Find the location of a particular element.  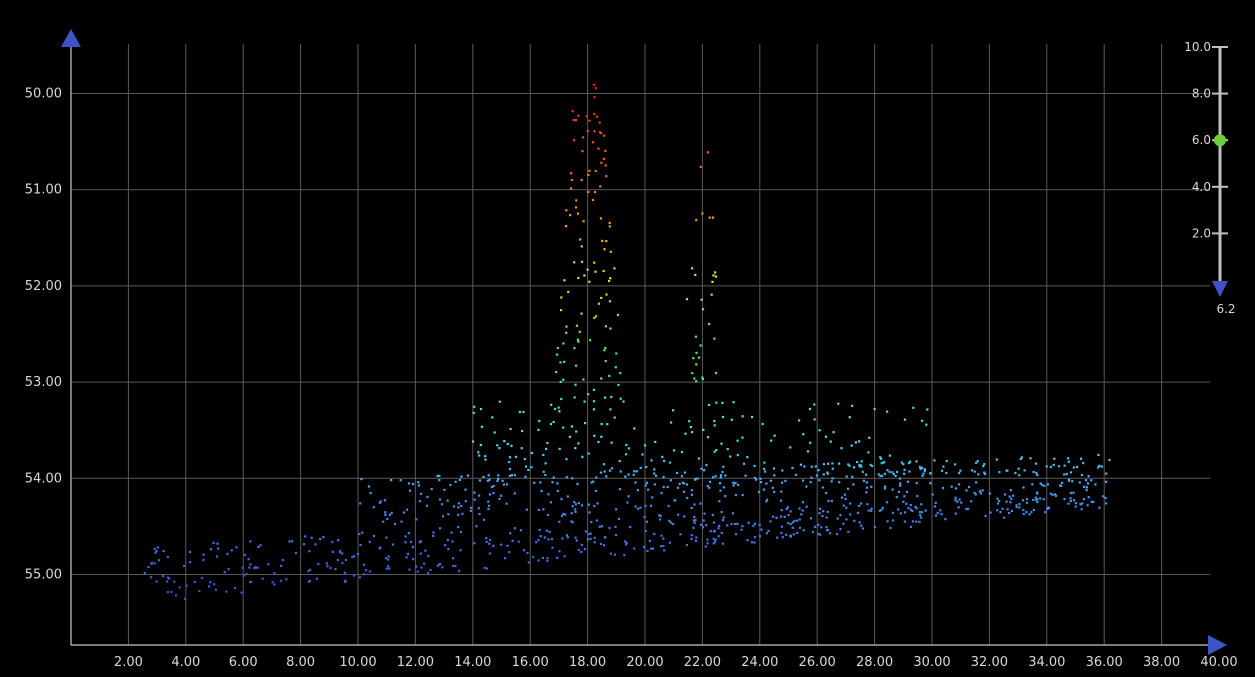

x-axis-arrow-icon is located at coordinates (1217, 645).